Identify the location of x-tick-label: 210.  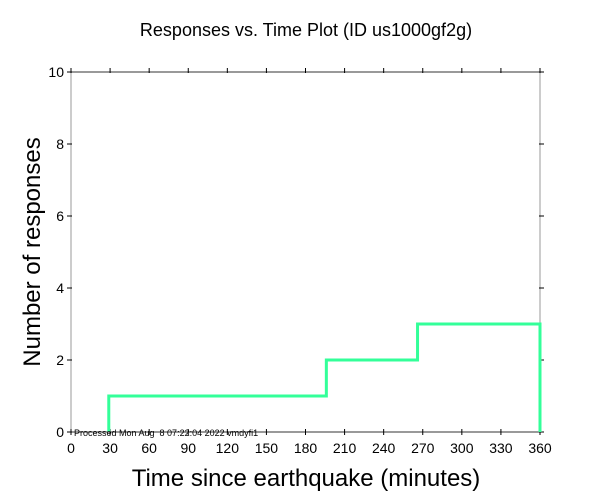
(345, 448).